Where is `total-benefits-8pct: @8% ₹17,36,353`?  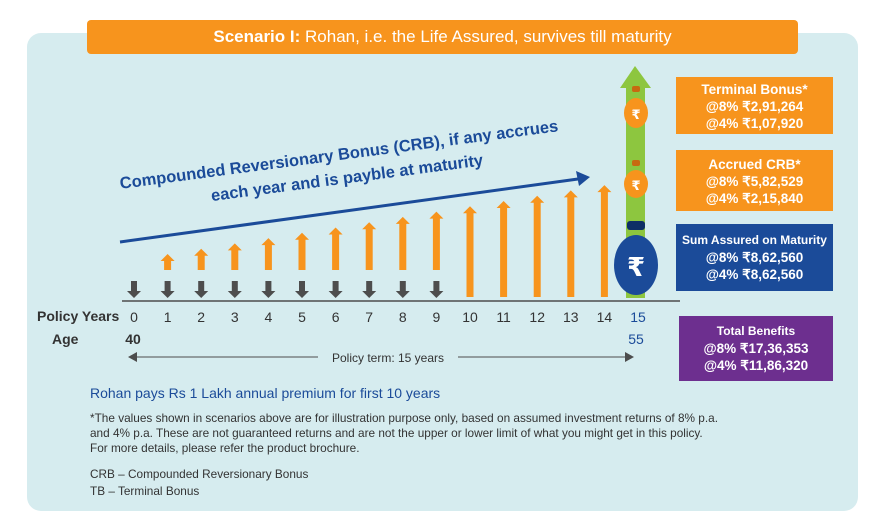 total-benefits-8pct: @8% ₹17,36,353 is located at coordinates (756, 348).